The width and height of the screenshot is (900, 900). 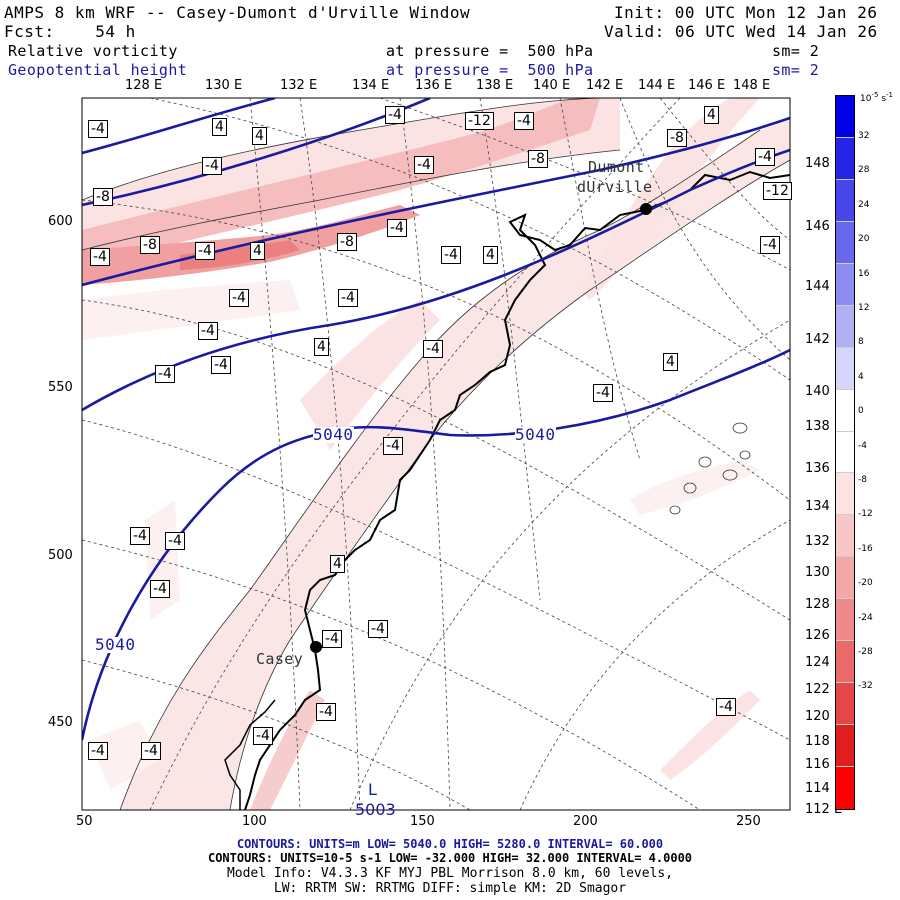 I want to click on dumont-label-line1: Dumont, so click(x=616, y=167).